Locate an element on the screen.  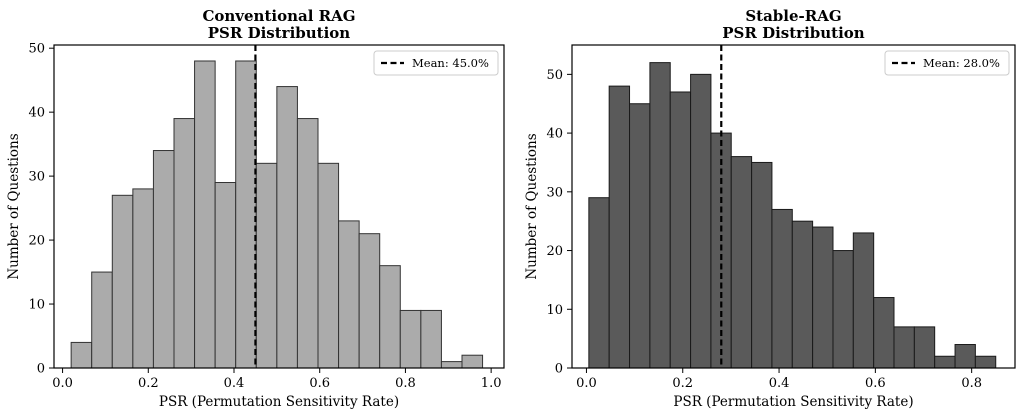
legend: Mean: 45.0% is located at coordinates (436, 63).